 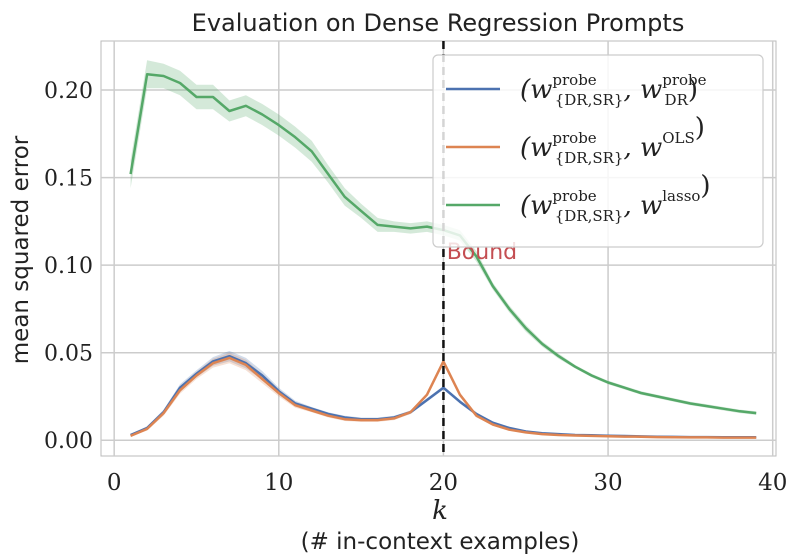 I want to click on y-tick-label: 0.15, so click(x=68, y=179).